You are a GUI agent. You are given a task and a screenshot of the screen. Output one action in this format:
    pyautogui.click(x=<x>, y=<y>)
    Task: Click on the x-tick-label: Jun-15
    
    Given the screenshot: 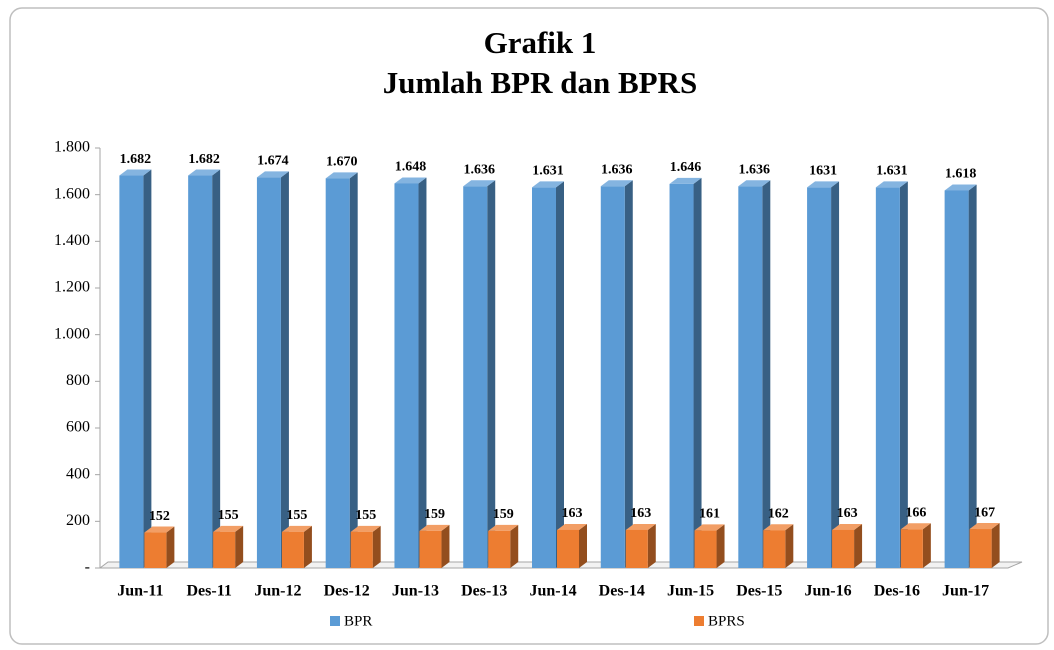 What is the action you would take?
    pyautogui.click(x=690, y=591)
    